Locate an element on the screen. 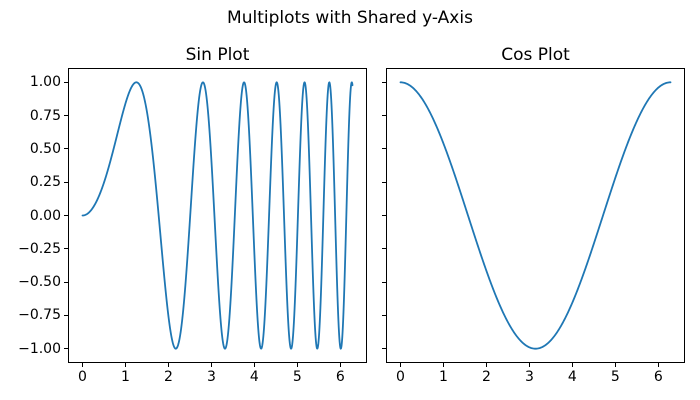 The width and height of the screenshot is (700, 400). cos-plot-title: Cos Plot is located at coordinates (535, 55).